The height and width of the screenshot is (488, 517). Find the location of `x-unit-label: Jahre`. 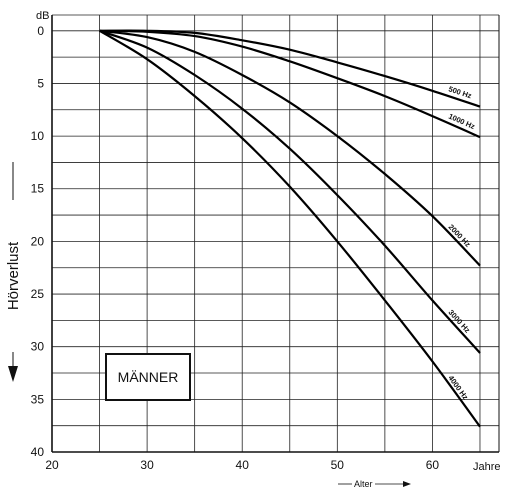

x-unit-label: Jahre is located at coordinates (487, 467).